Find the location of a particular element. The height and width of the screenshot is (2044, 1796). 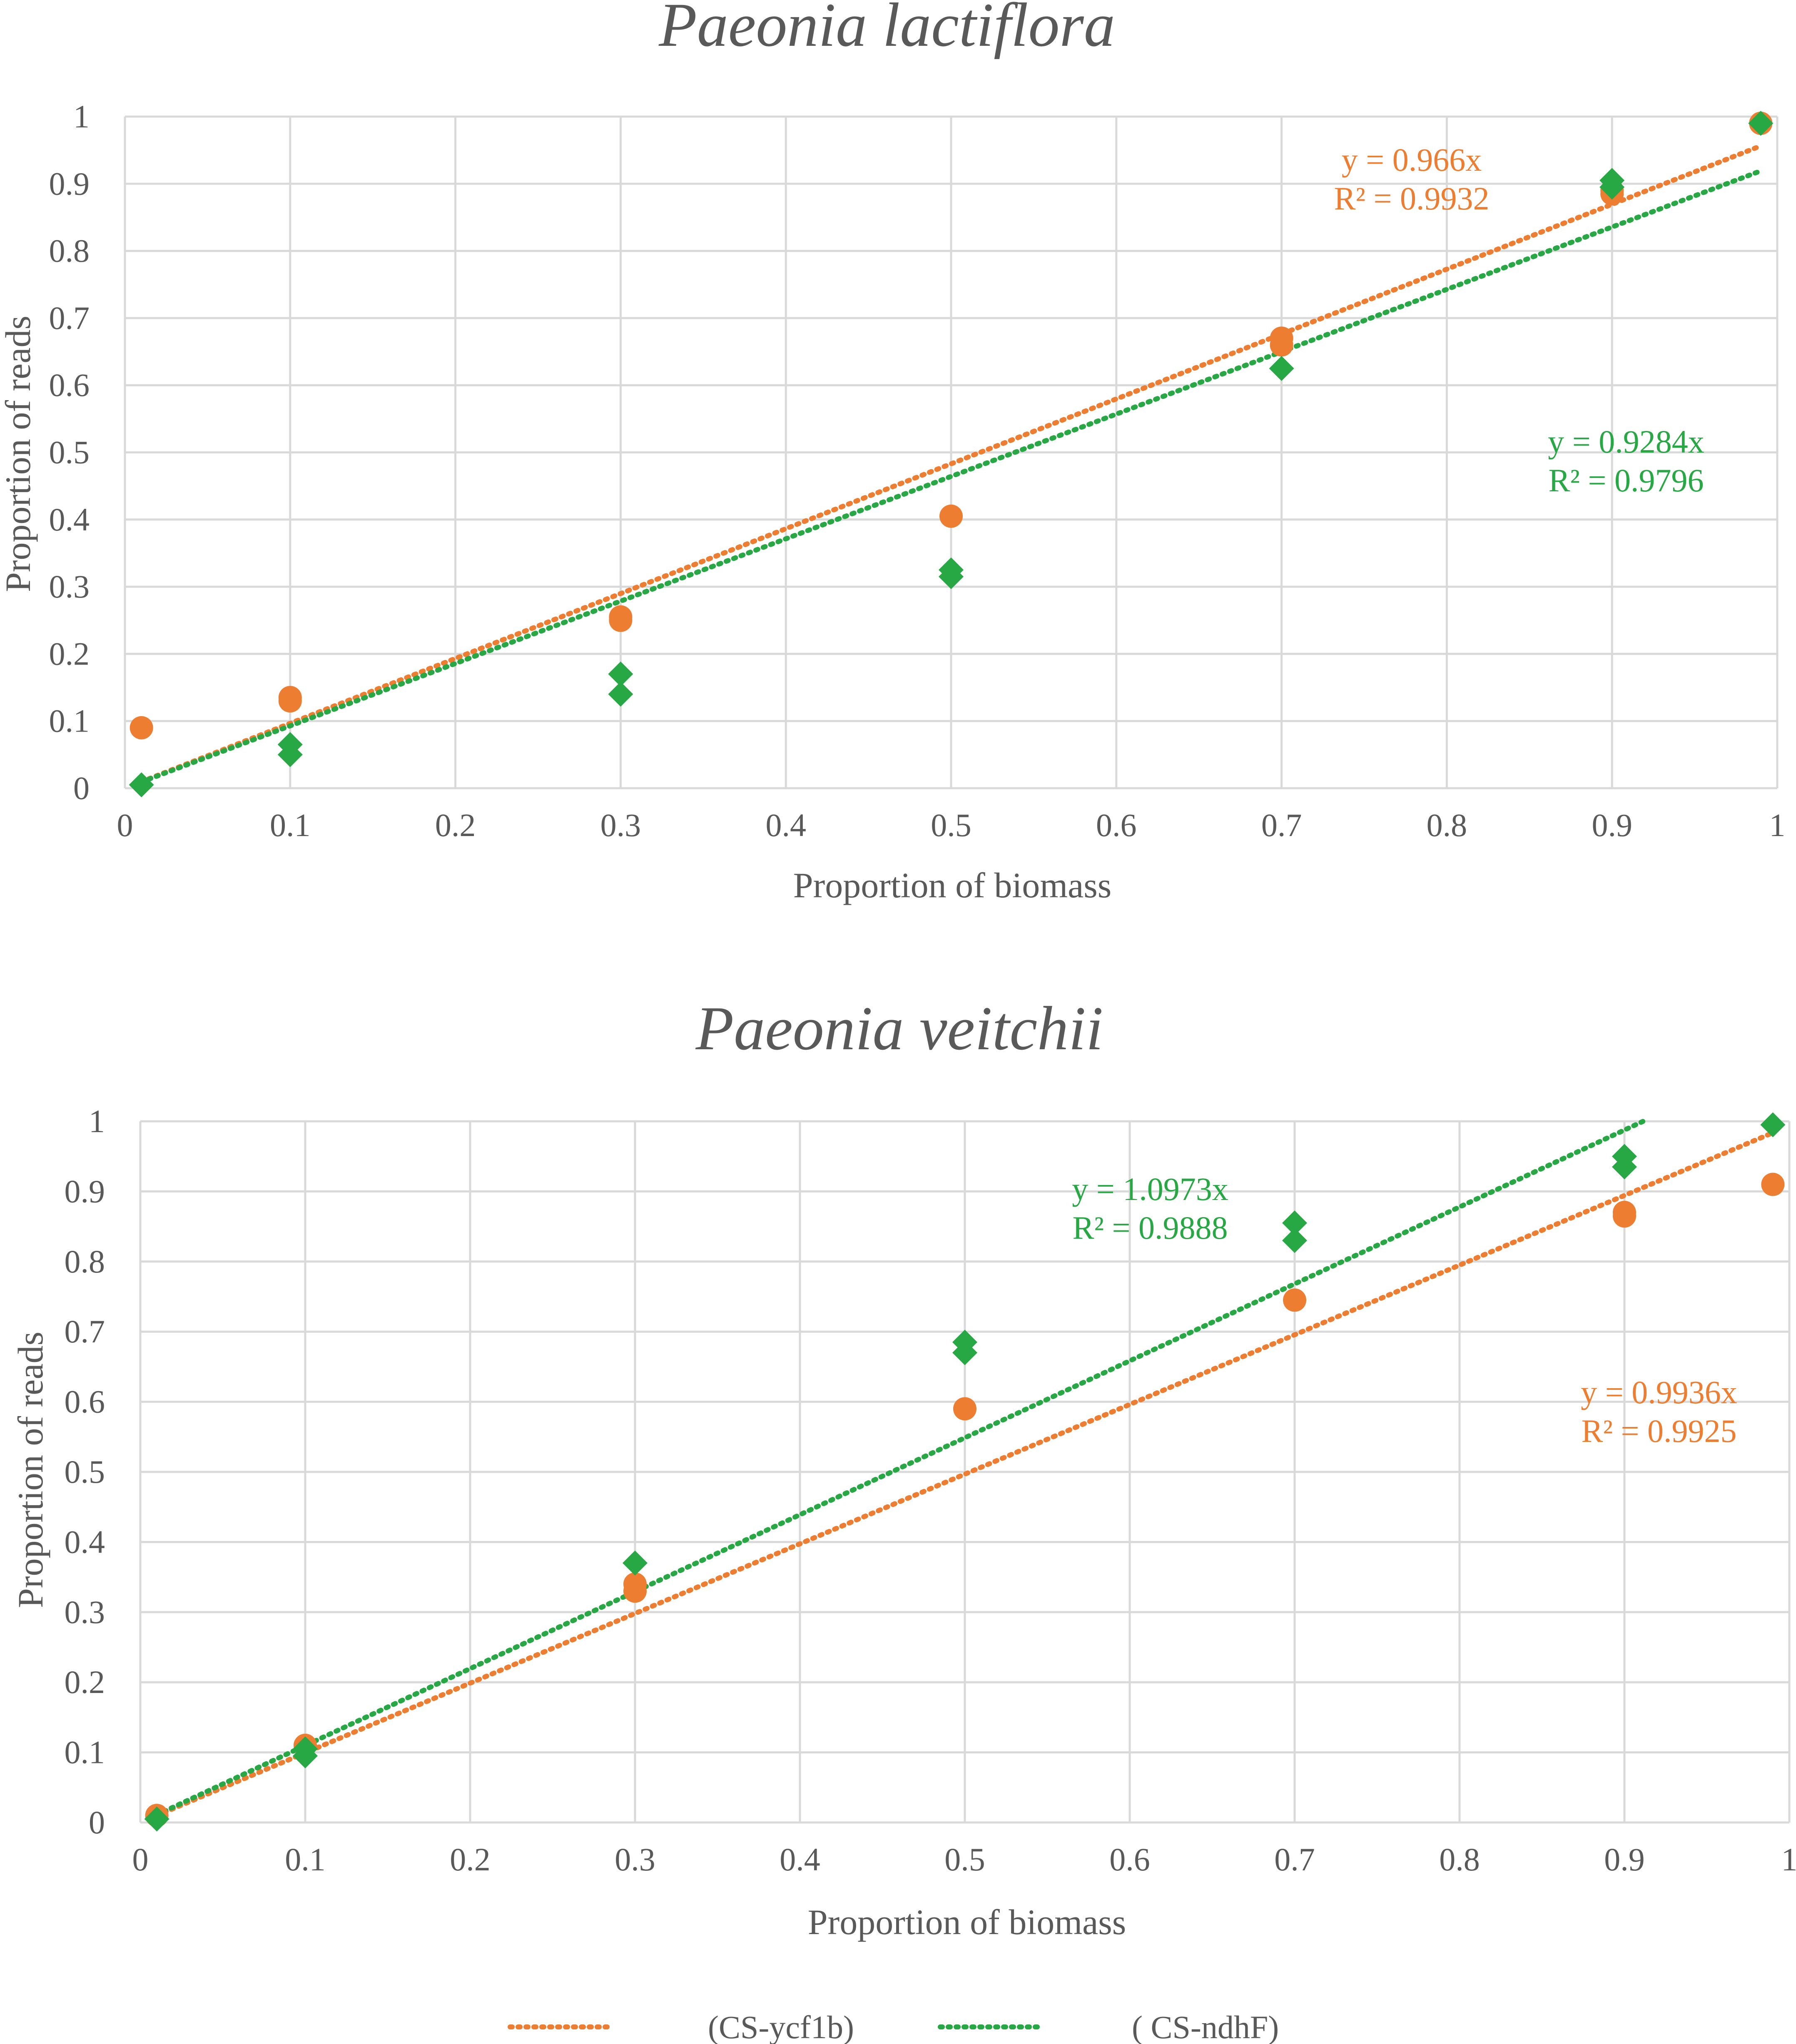

legend-label-ndhf: ( CS-ndhF) is located at coordinates (1205, 2027).